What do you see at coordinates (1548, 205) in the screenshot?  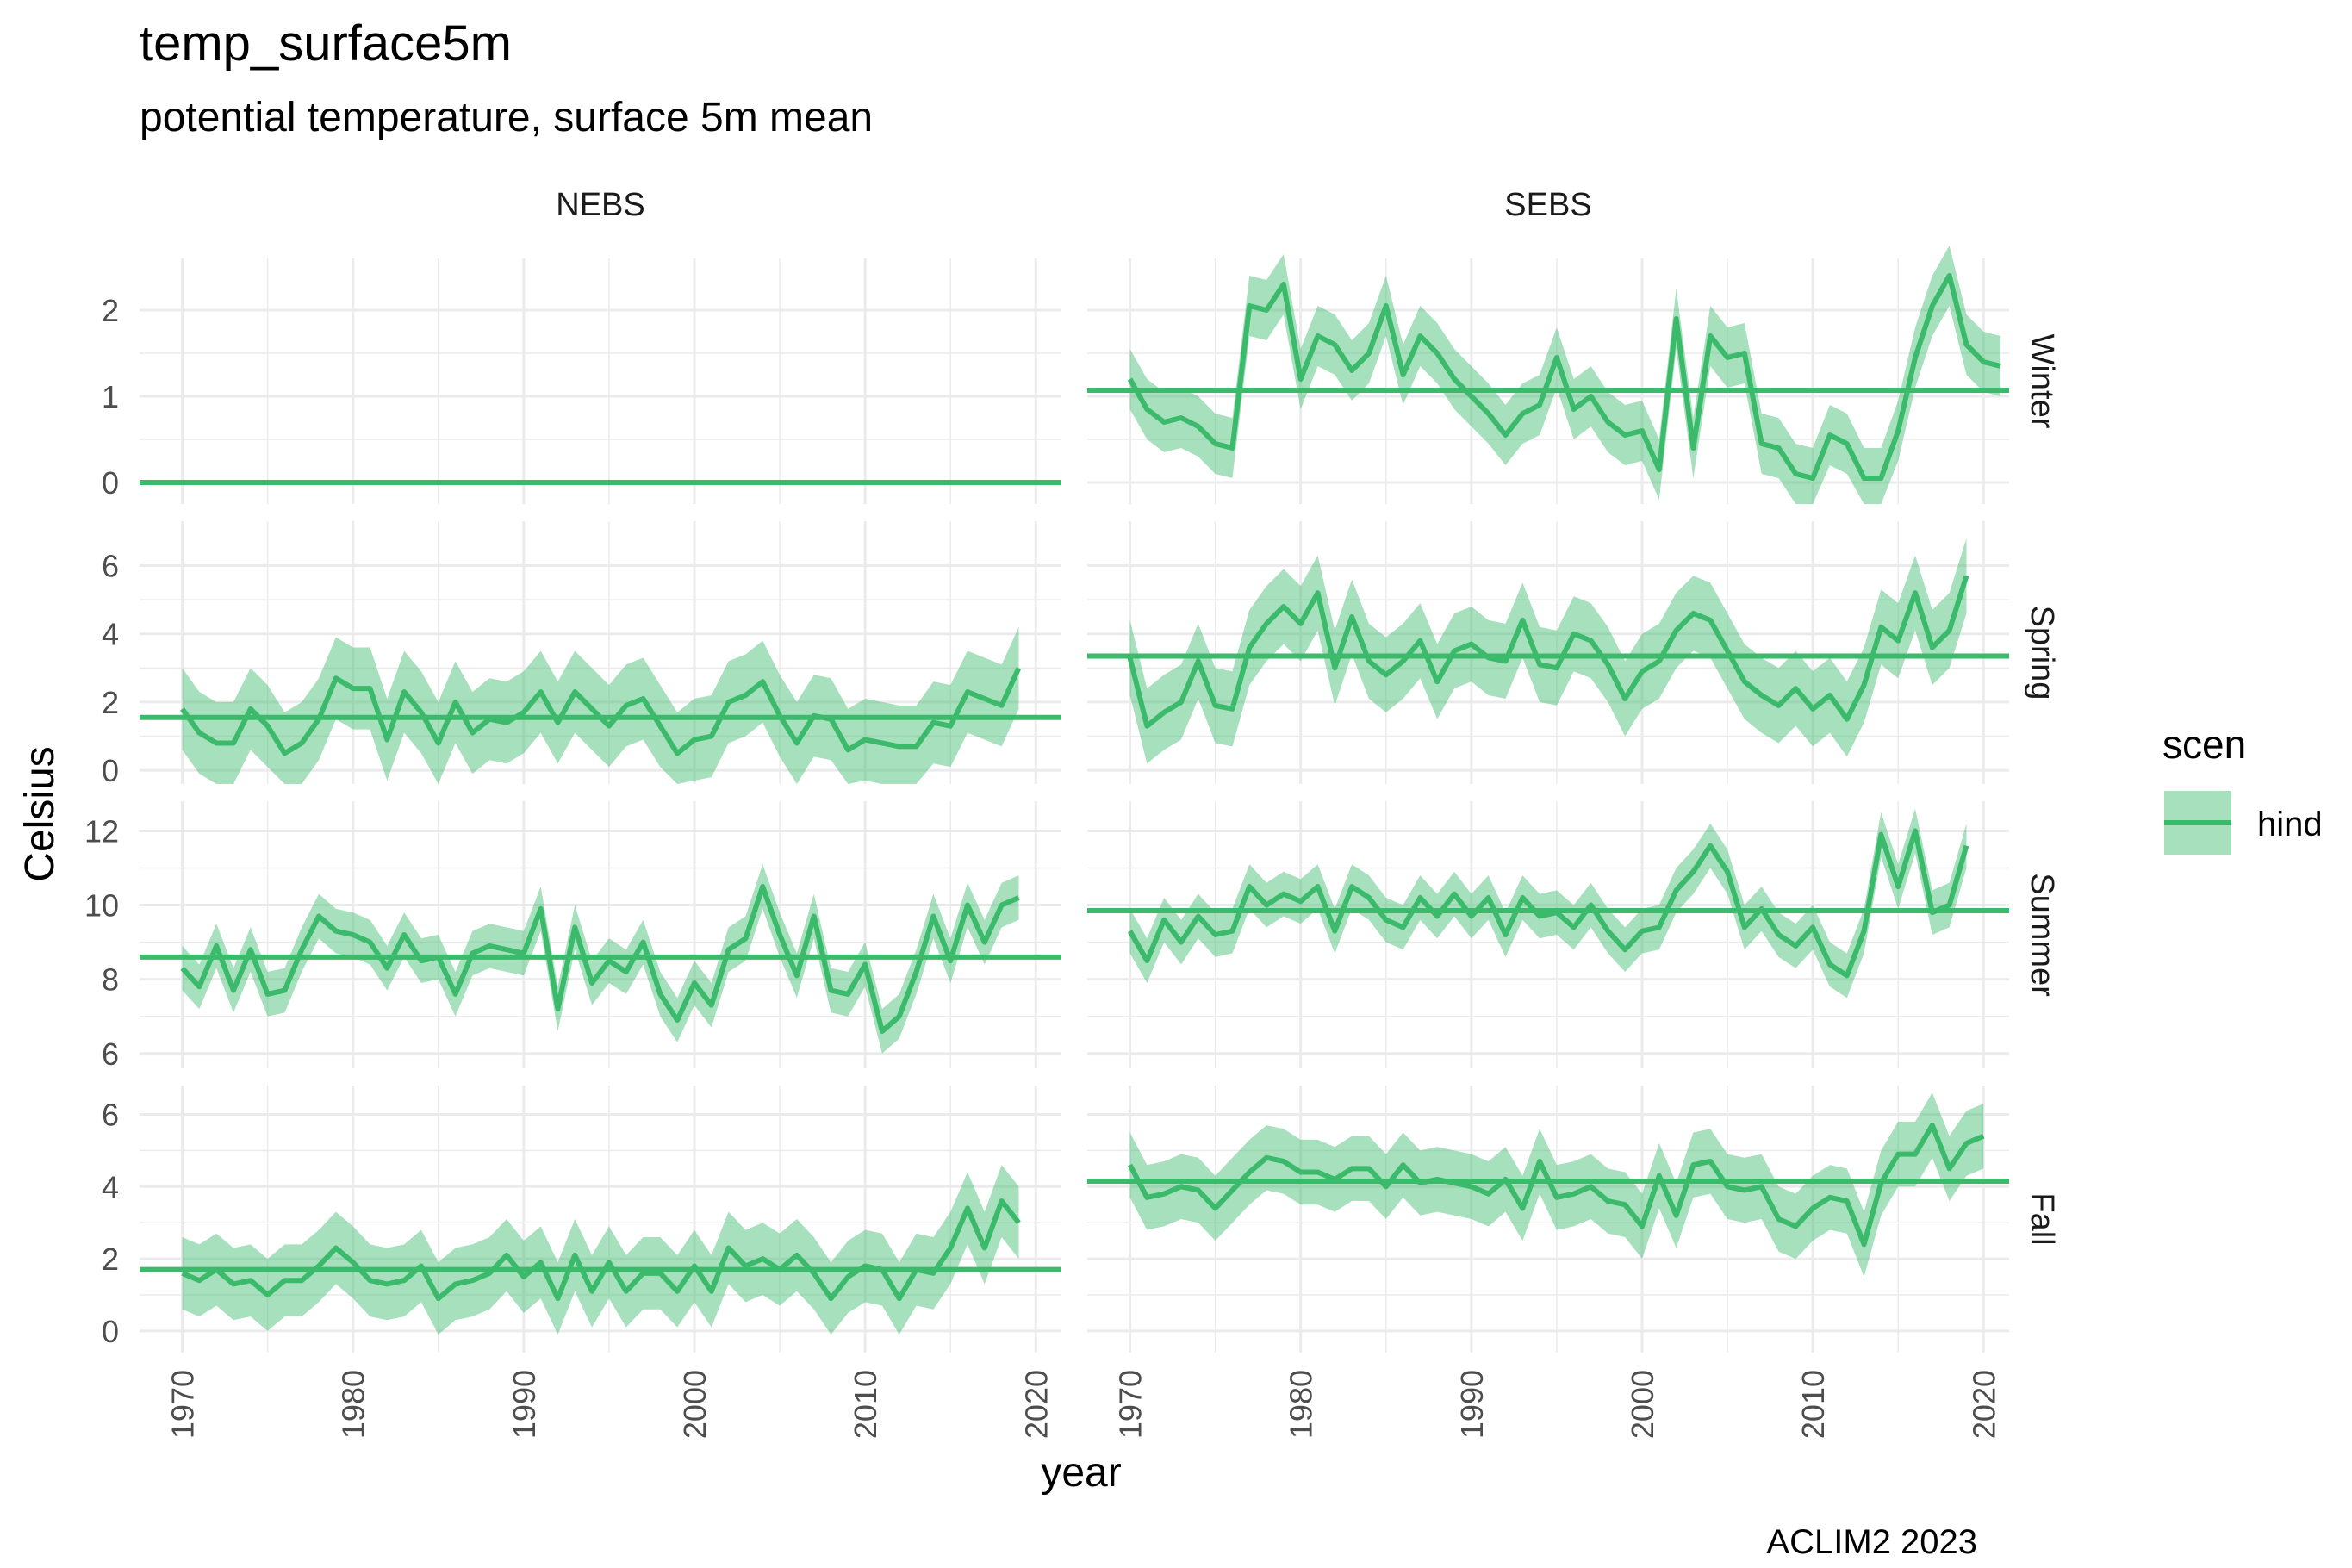 I see `facet-label-sebs: SEBS` at bounding box center [1548, 205].